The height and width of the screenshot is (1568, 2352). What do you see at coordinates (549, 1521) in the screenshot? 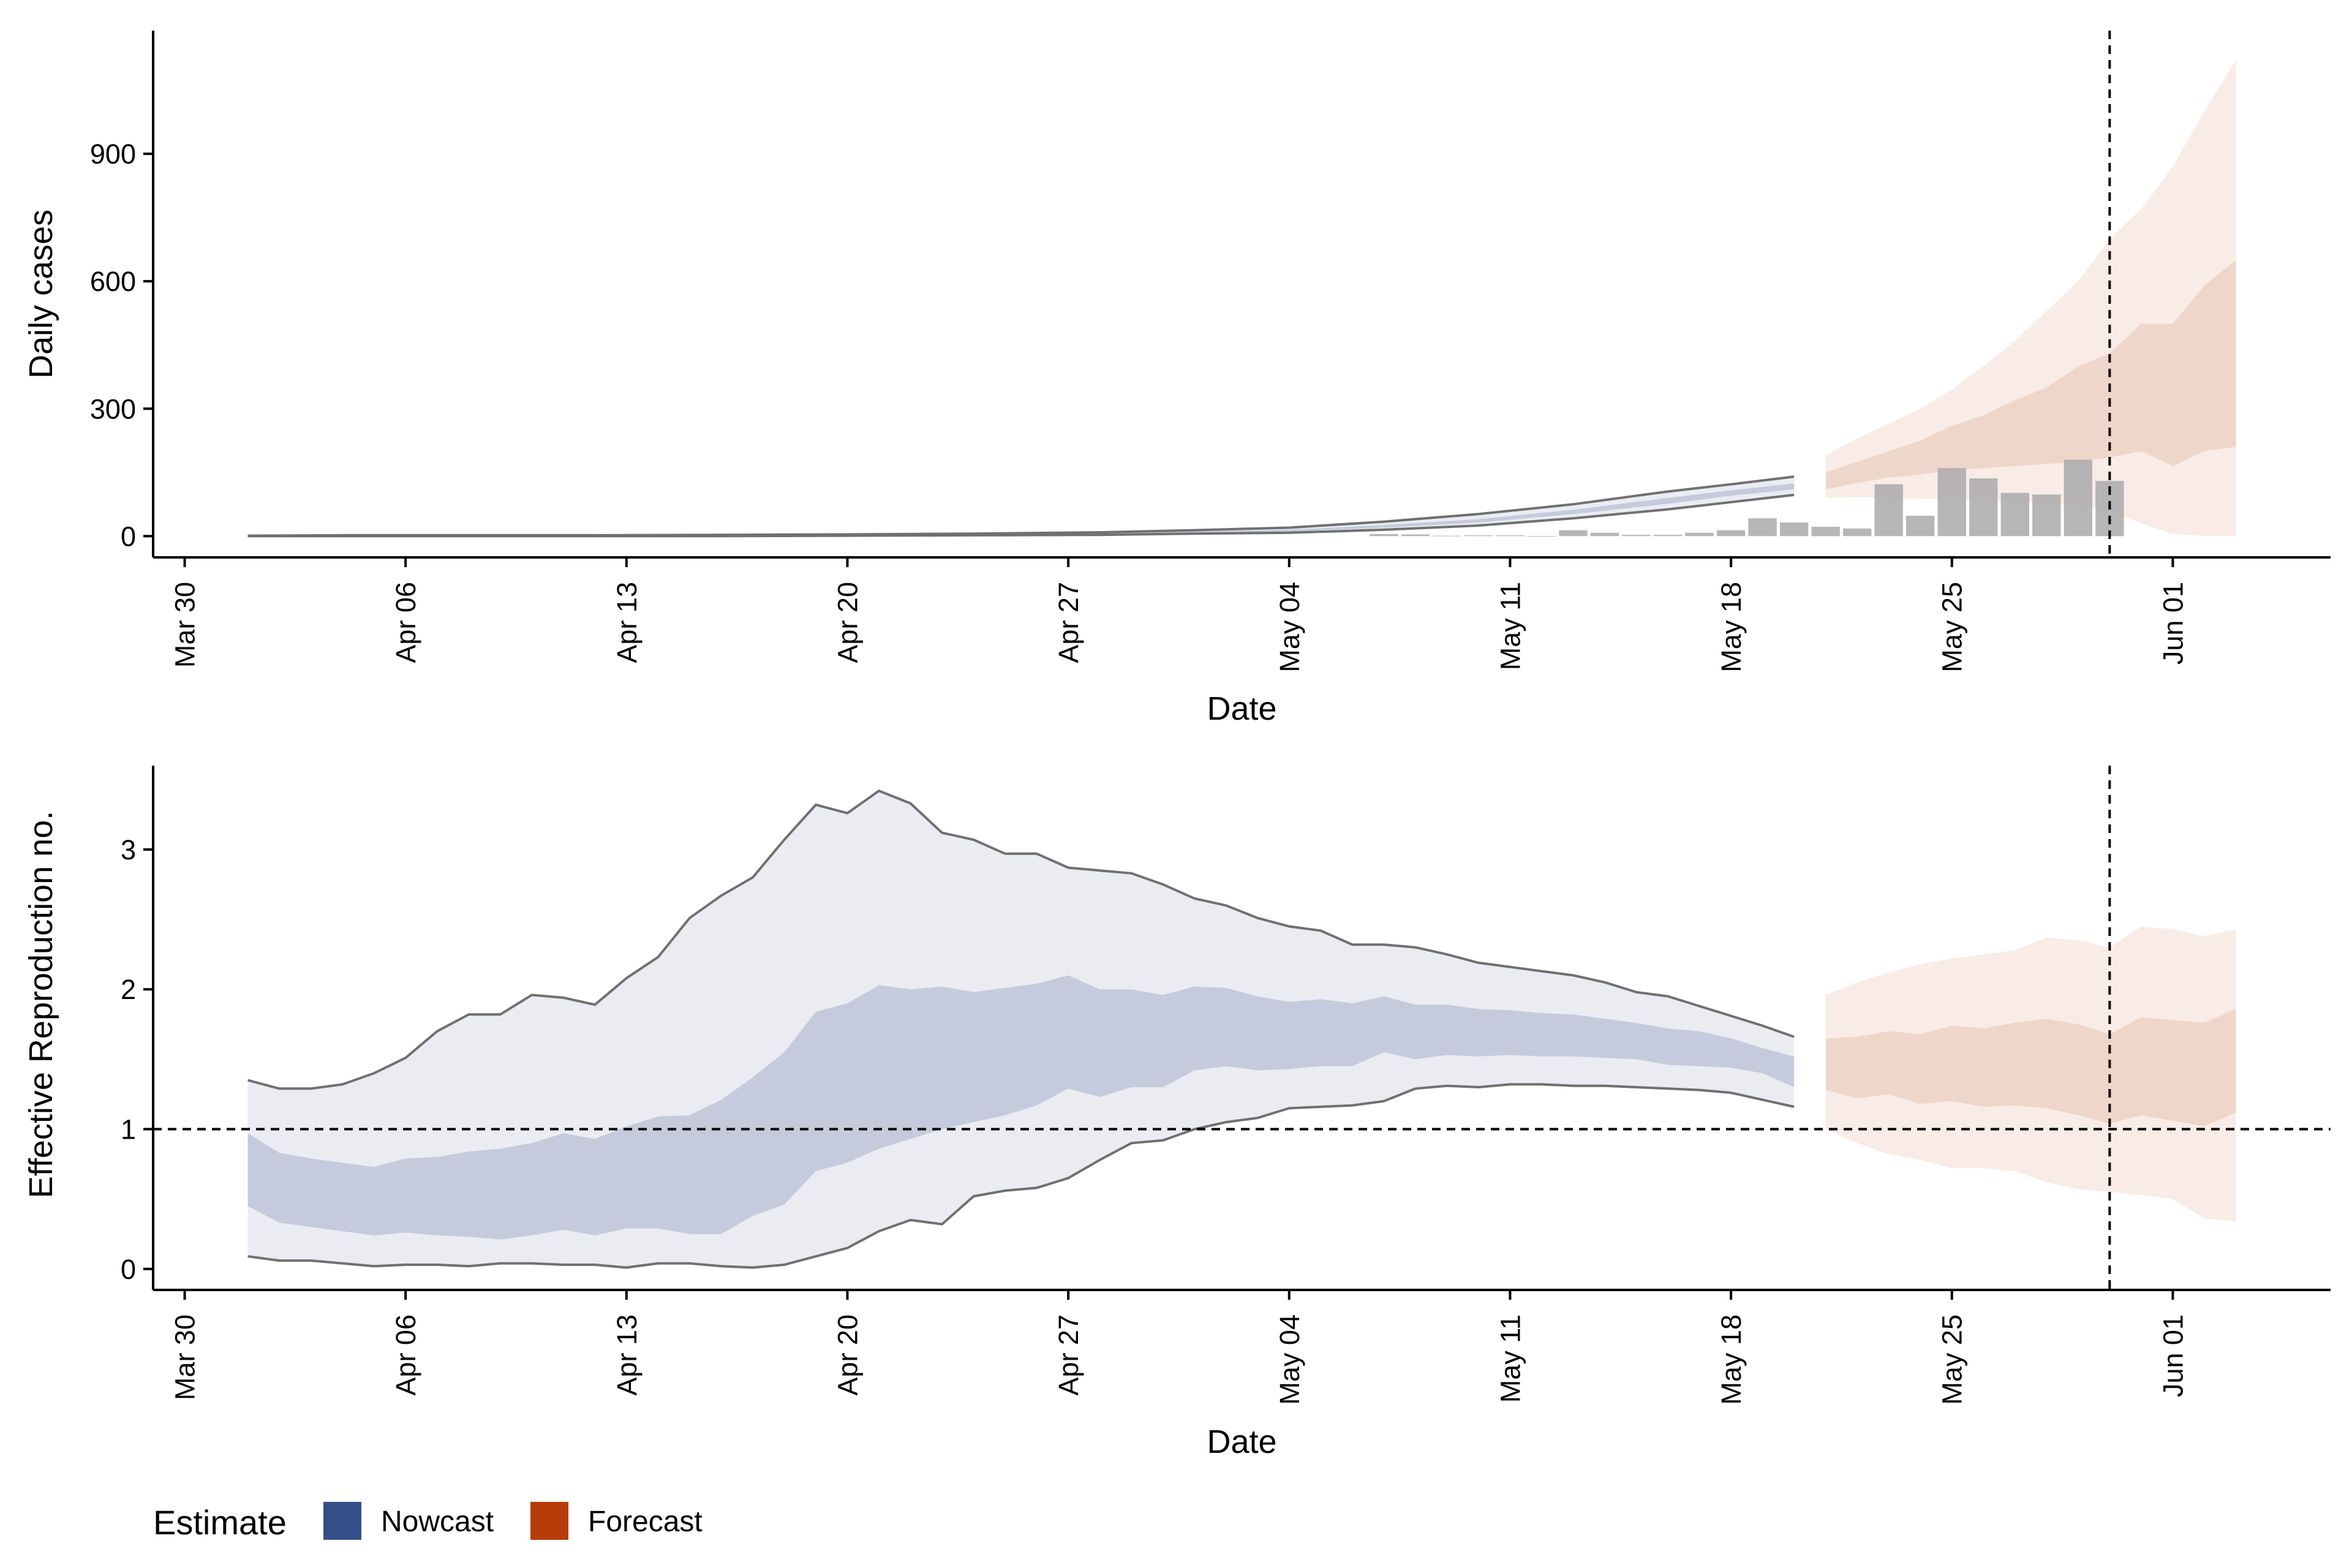
I see `legend-swatch-forecast` at bounding box center [549, 1521].